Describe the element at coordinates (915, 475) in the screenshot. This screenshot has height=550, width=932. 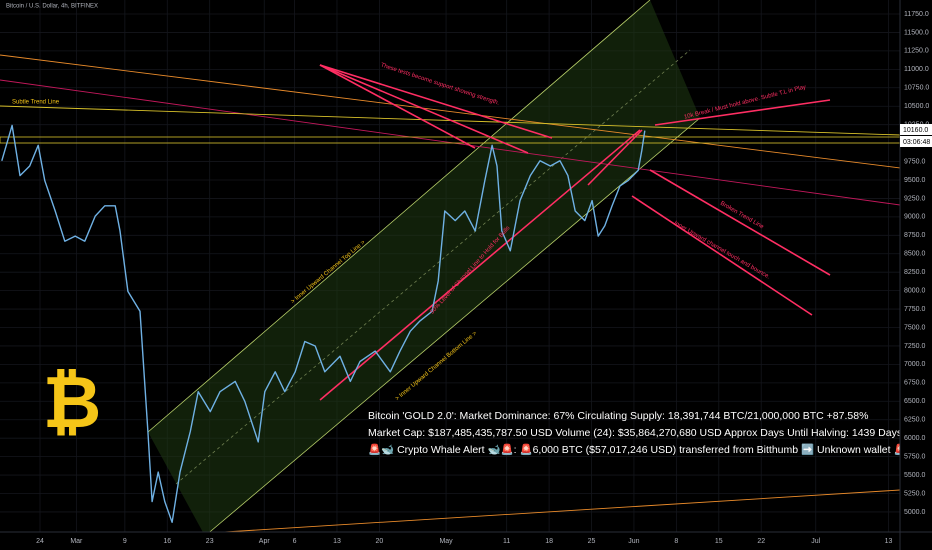
I see `y-tick-label: 5500.0` at that location.